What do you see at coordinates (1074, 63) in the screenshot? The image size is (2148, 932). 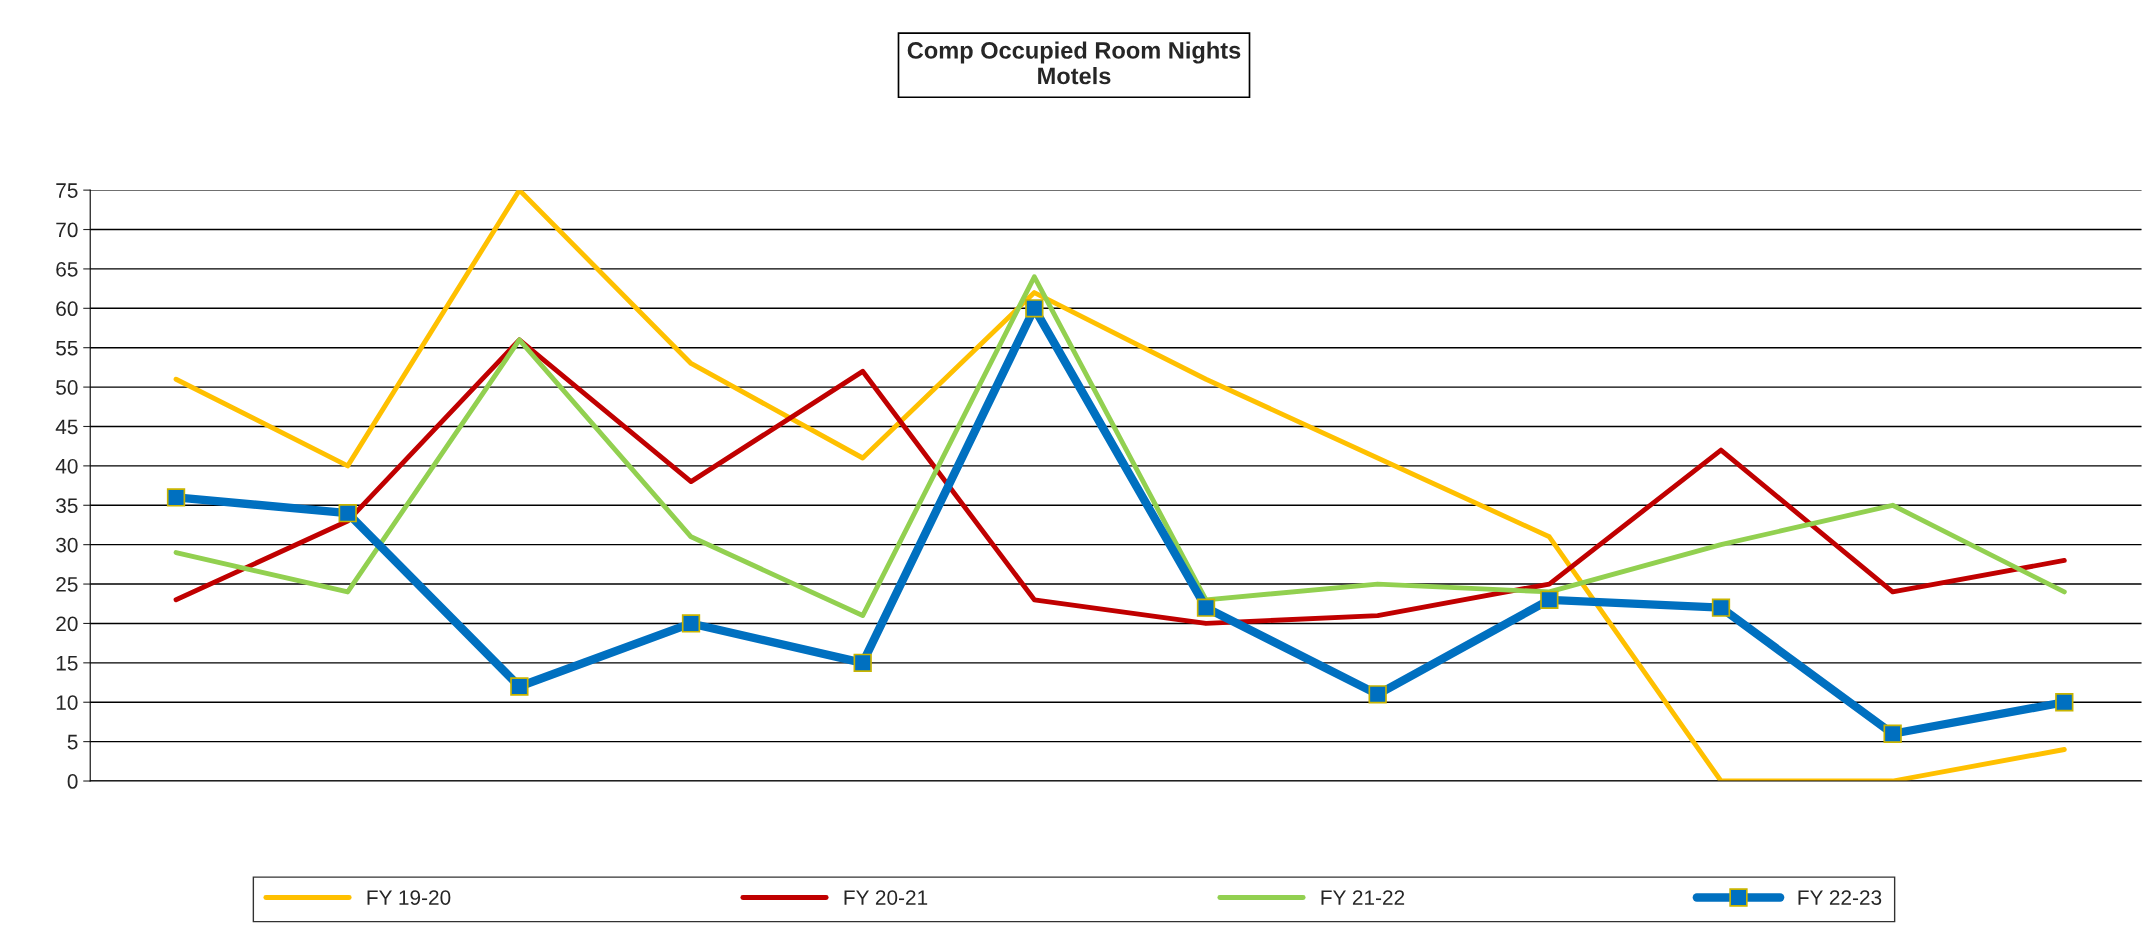 I see `chart-title: Comp Occupied Room Nights Motels` at bounding box center [1074, 63].